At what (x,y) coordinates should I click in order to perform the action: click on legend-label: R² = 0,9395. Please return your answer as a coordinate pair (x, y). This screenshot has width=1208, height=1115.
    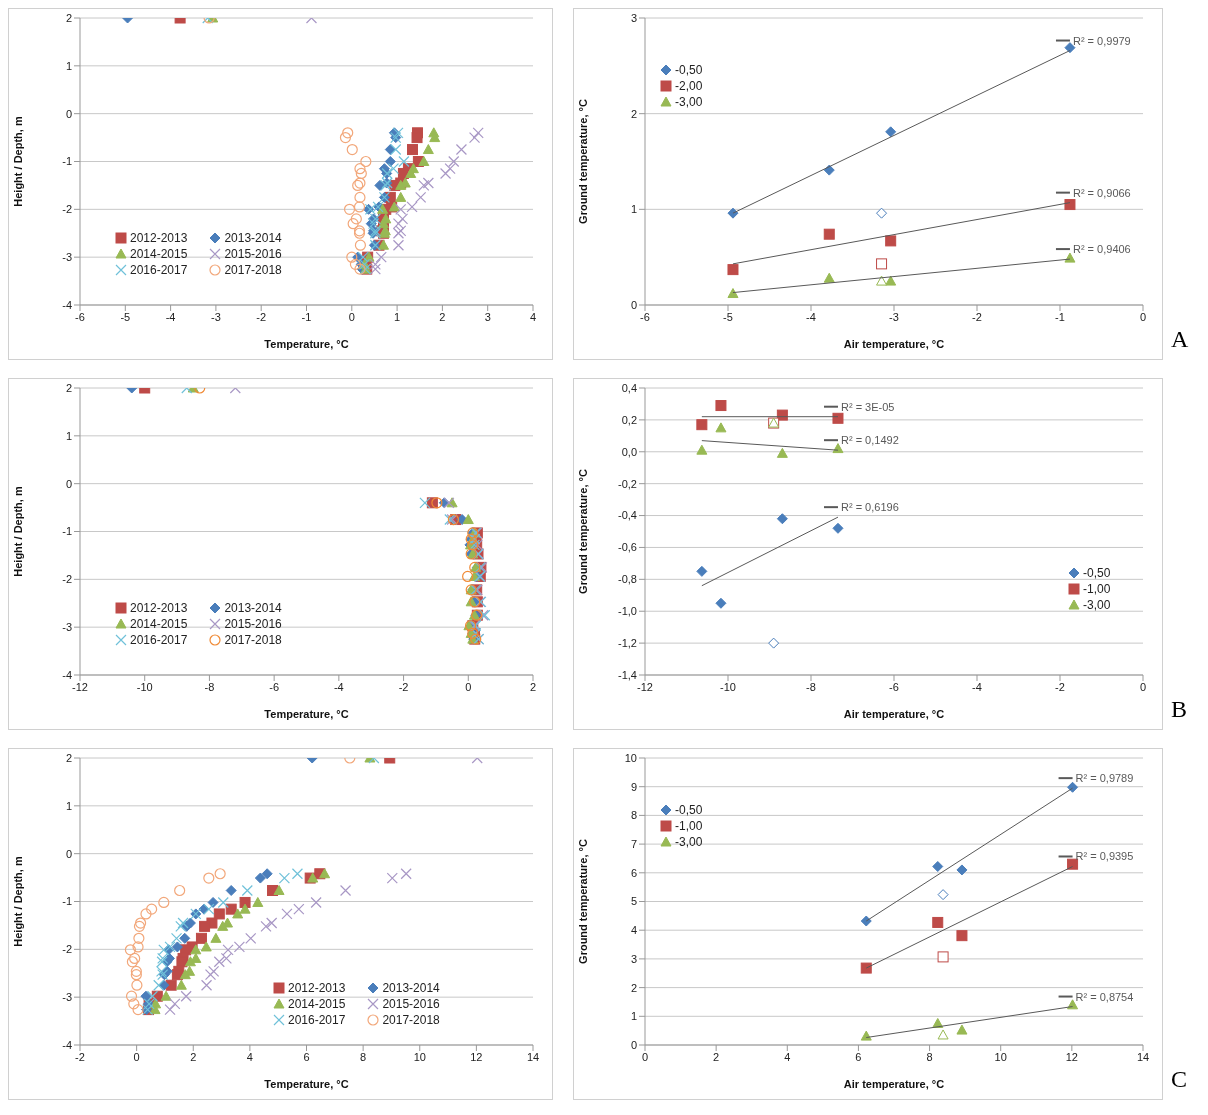
    Looking at the image, I should click on (1104, 856).